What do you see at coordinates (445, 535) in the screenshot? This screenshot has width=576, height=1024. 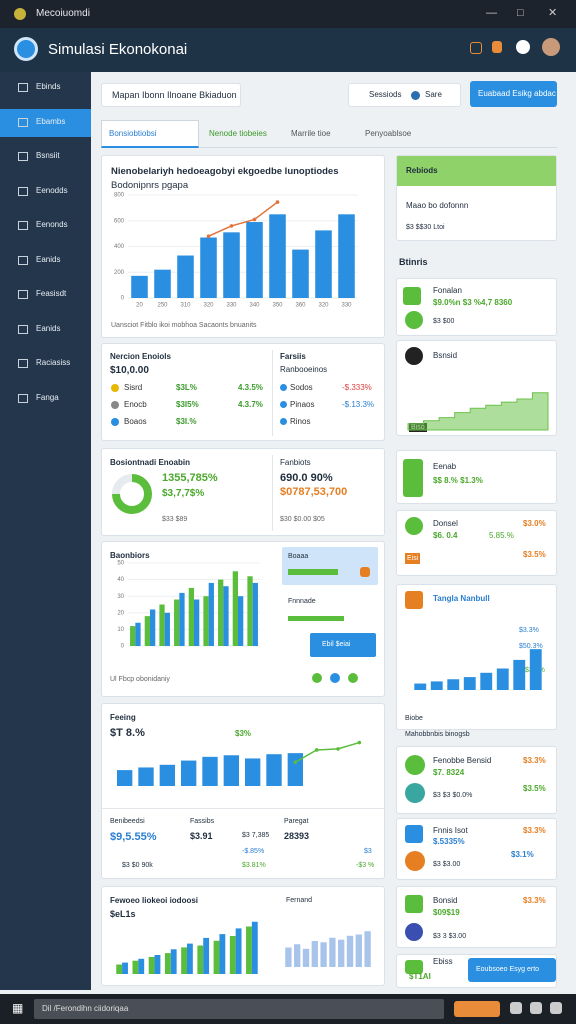 I see `card-value: $6. 0.4` at bounding box center [445, 535].